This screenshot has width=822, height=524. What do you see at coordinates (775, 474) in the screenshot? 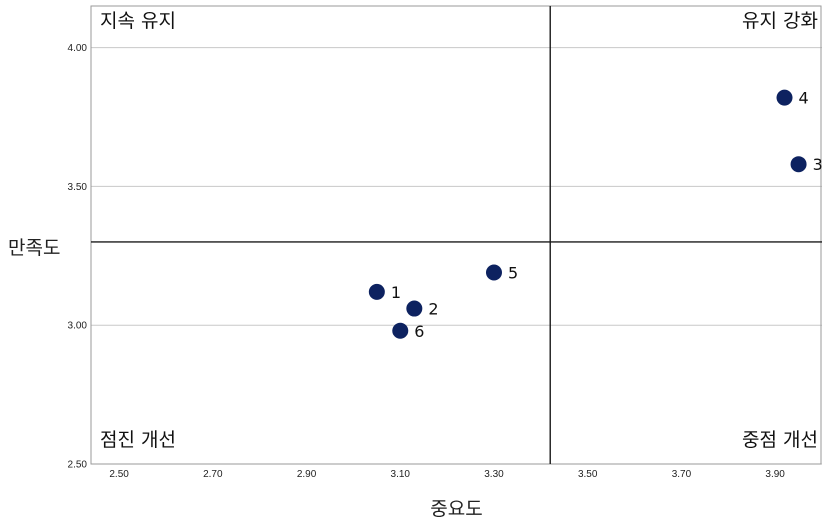
I see `x-tick-label: 3.90` at bounding box center [775, 474].